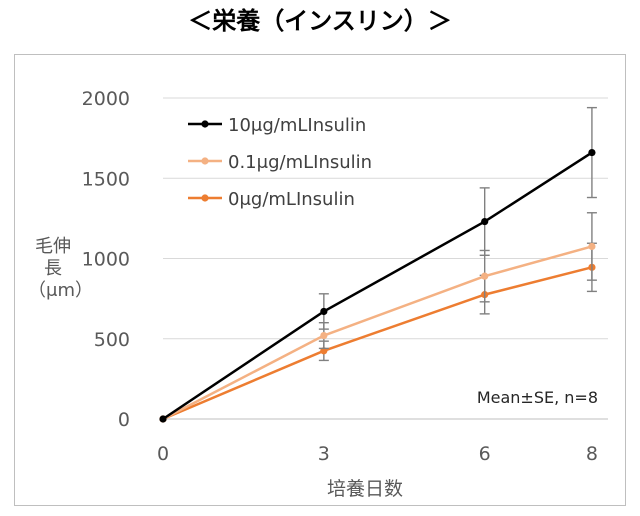 The width and height of the screenshot is (640, 516). Describe the element at coordinates (324, 454) in the screenshot. I see `x-tick-label: 3` at that location.